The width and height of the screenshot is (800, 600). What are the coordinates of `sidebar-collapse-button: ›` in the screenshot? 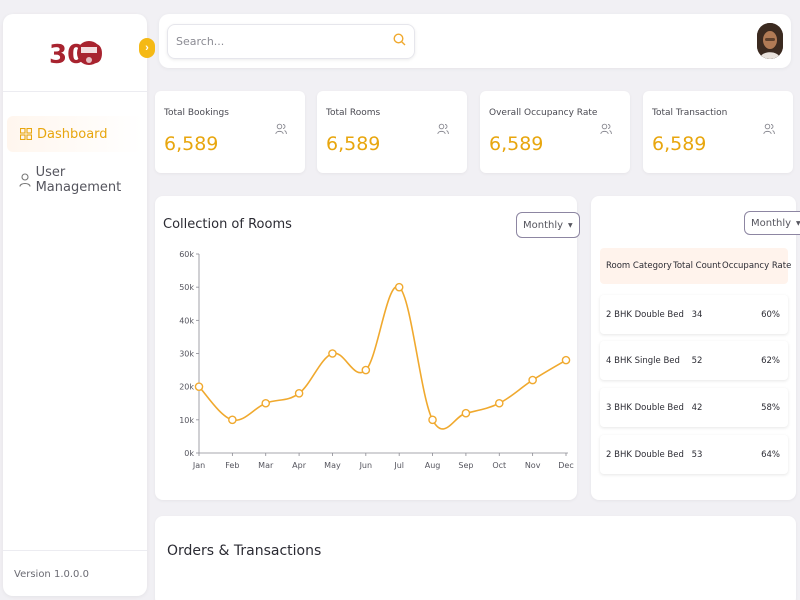 It's located at (147, 48).